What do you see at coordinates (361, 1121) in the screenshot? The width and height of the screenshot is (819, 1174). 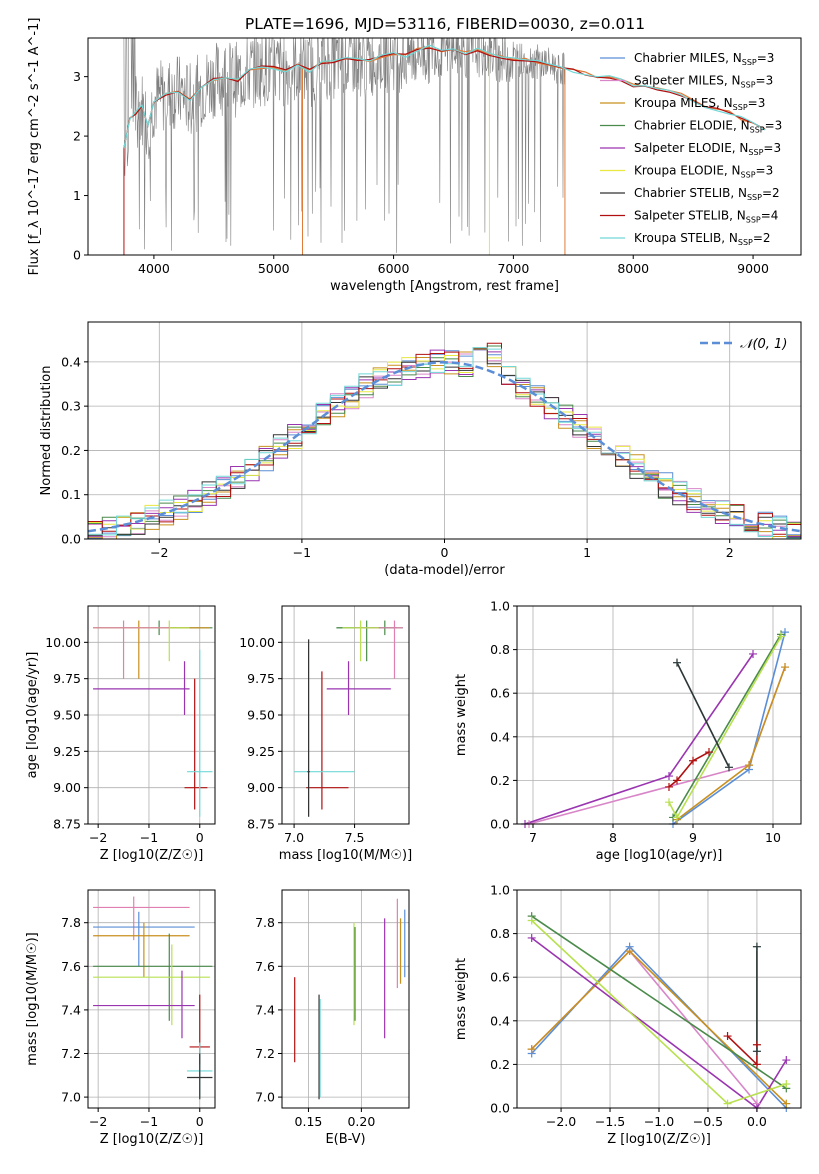 I see `tick-label-x: 0.20` at bounding box center [361, 1121].